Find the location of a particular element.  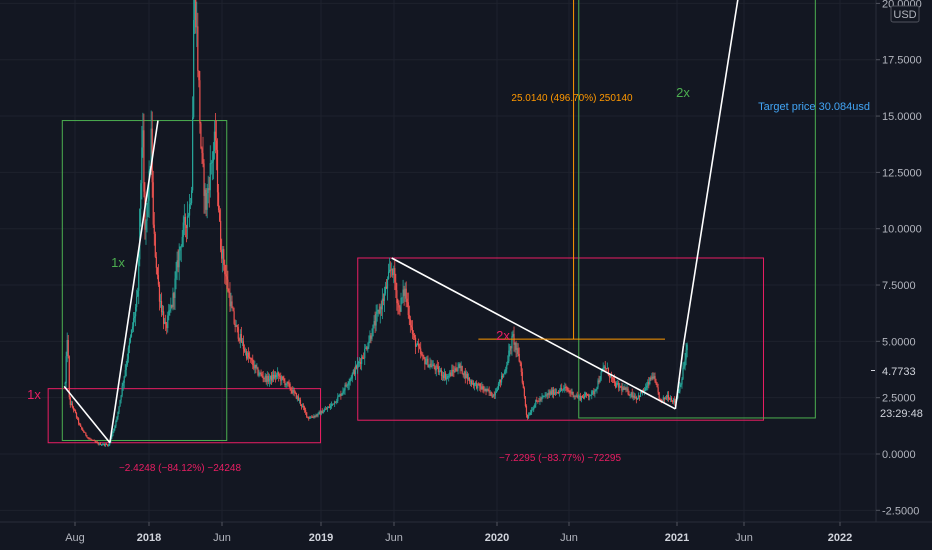

multiplier-2x-green: 2x is located at coordinates (683, 92).